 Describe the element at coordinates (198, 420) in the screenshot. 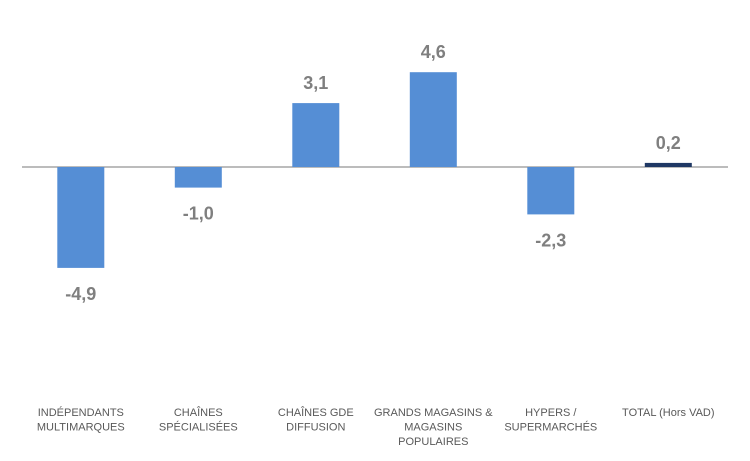

I see `category-label-2: CHAÎNES SPÉCIALISÉES` at that location.